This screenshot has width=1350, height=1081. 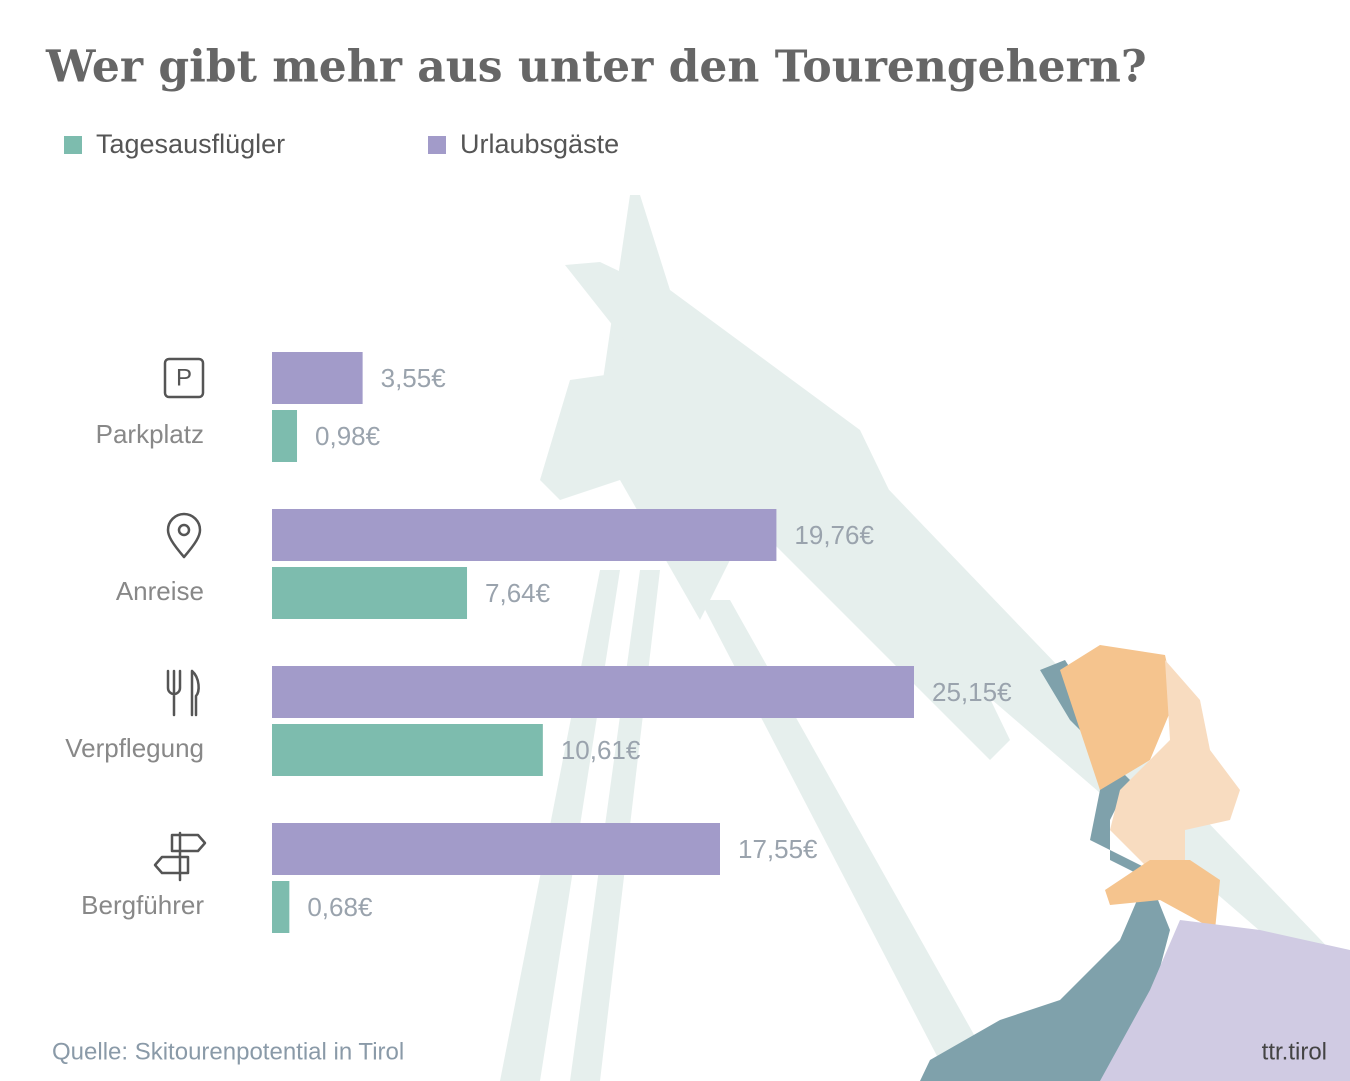 What do you see at coordinates (180, 619) in the screenshot?
I see `category-icons: P` at bounding box center [180, 619].